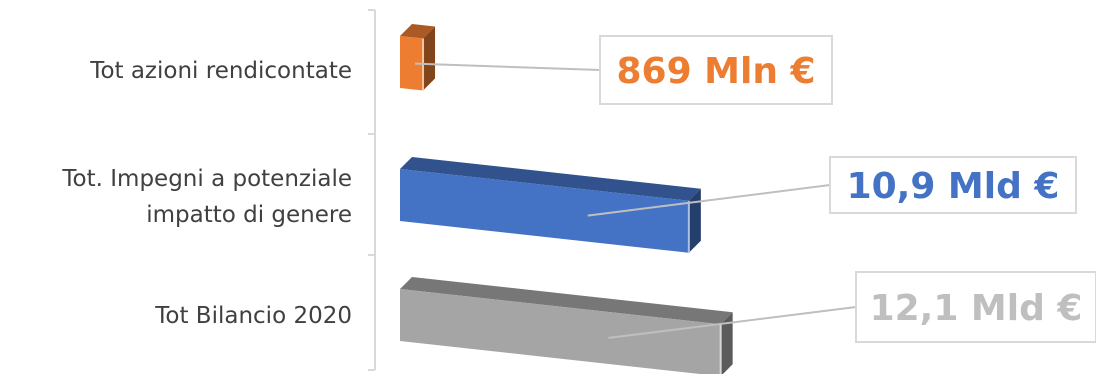 Image resolution: width=1096 pixels, height=374 pixels. I want to click on data-label-text: 869 Mln €, so click(715, 71).